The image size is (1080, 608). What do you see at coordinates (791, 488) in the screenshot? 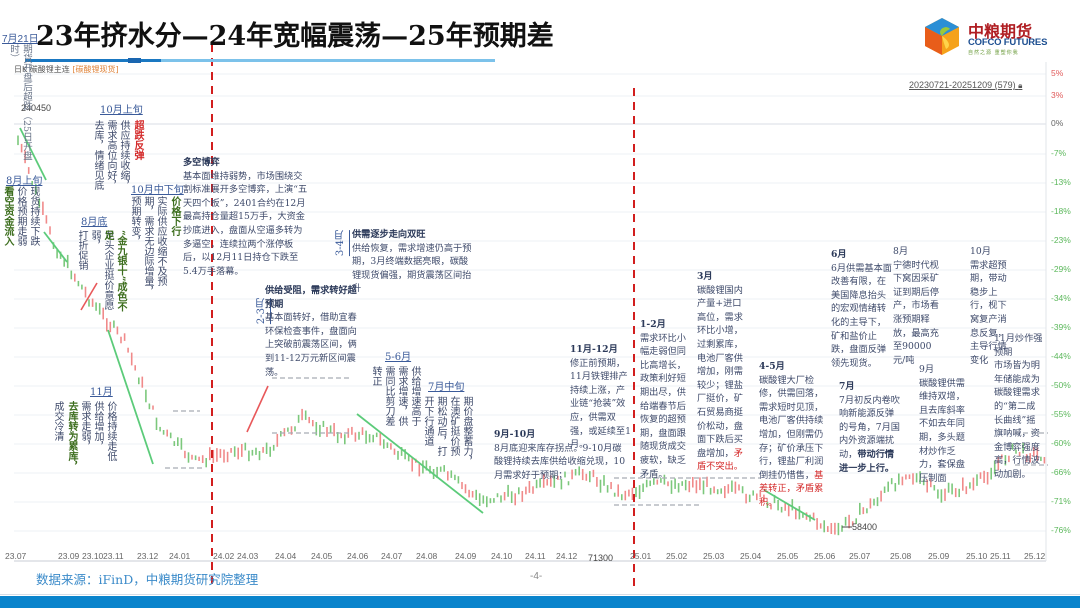
I see `annotation-apr-may-25-highlight: 基差转正，矛盾累积。` at bounding box center [791, 488].